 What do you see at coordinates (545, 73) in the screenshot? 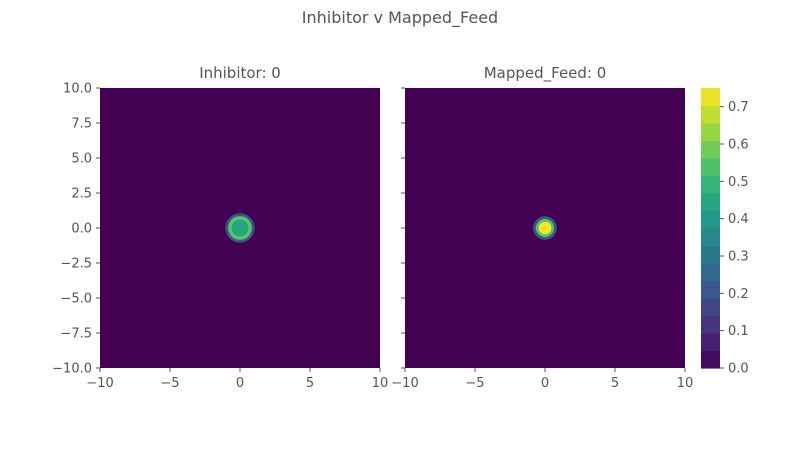
I see `panel-title-mapped-feed: Mapped_Feed: 0` at bounding box center [545, 73].